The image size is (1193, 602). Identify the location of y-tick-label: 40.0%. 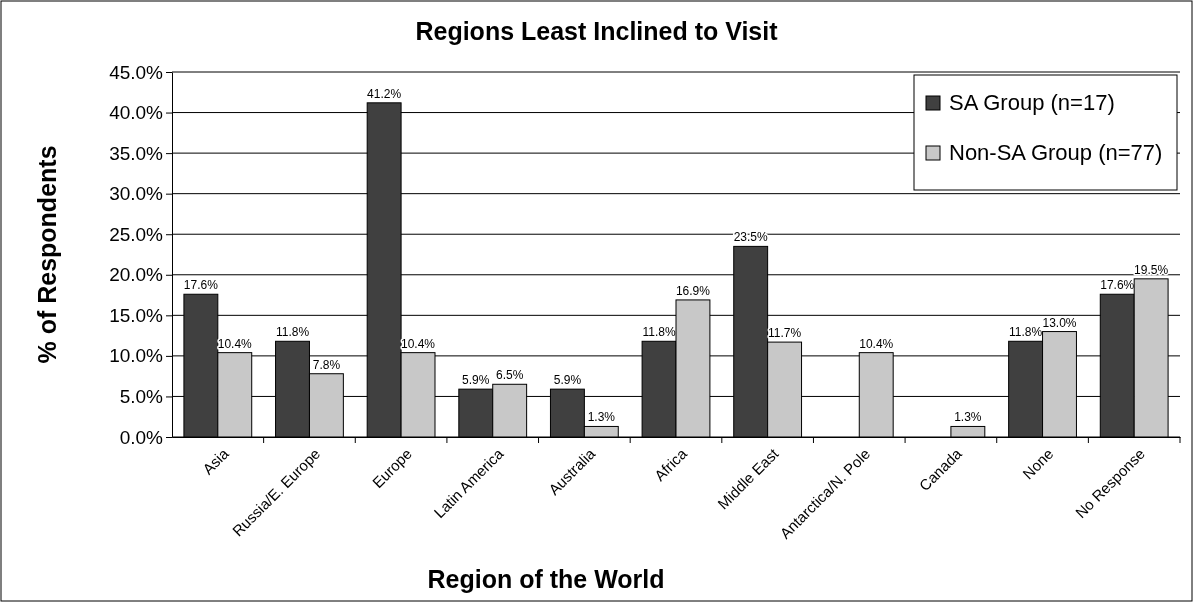
(136, 113).